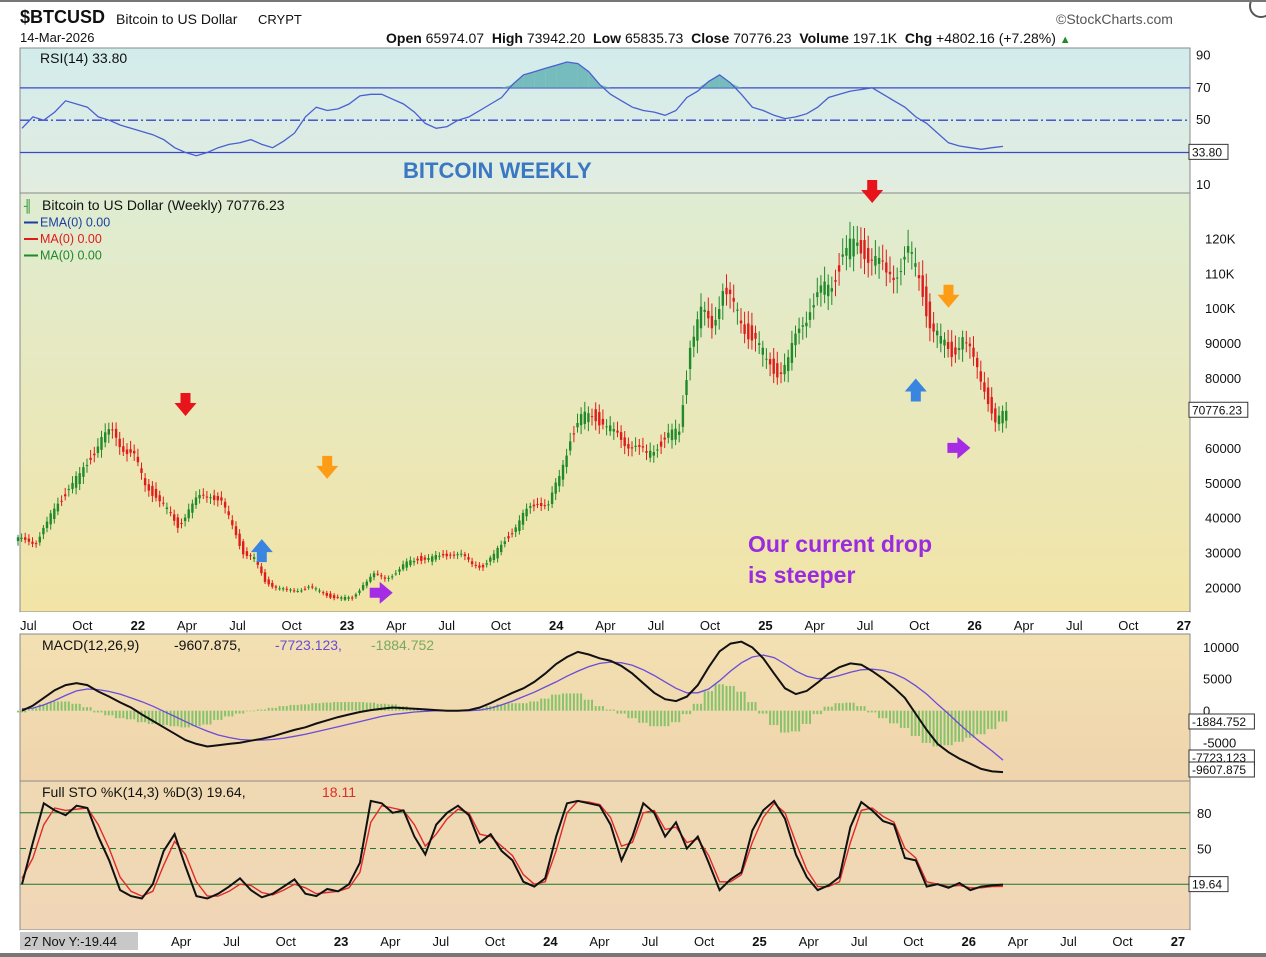  Describe the element at coordinates (607, 38) in the screenshot. I see `low-label: Low` at that location.